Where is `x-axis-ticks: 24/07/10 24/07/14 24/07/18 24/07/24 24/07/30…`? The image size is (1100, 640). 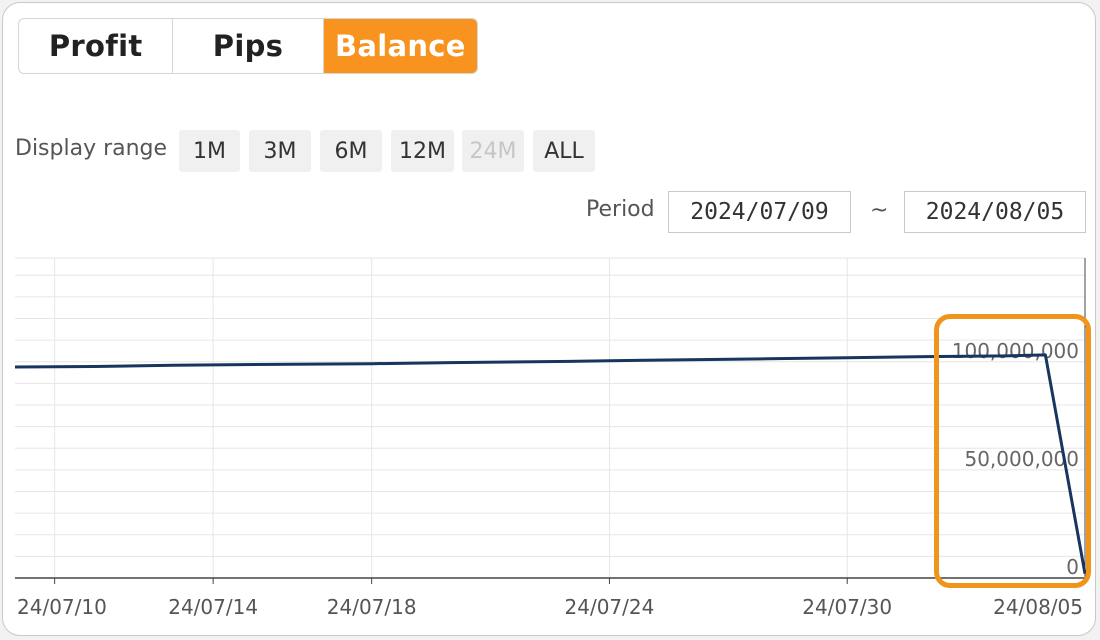
x-axis-ticks: 24/07/10 24/07/14 24/07/18 24/07/24 24/07/30… is located at coordinates (551, 598).